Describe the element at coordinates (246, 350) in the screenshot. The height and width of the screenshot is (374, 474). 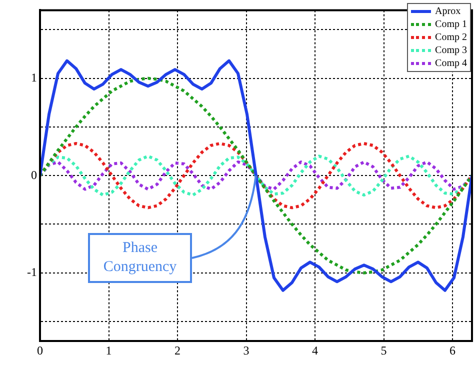
I see `x-tick-label: 3` at that location.